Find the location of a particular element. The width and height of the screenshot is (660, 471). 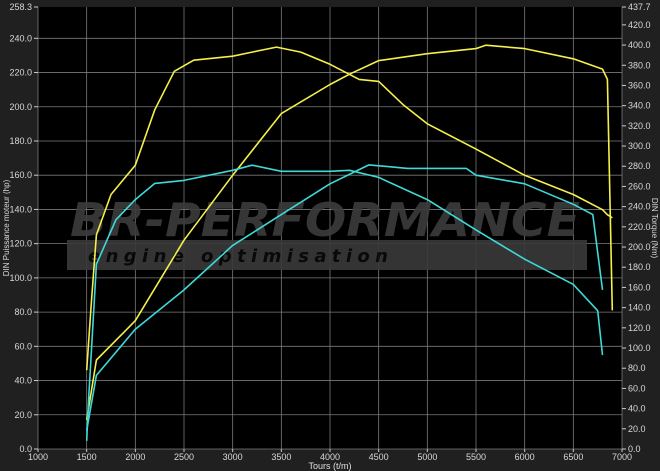

y-tick-label: 140.0 is located at coordinates (20, 209).